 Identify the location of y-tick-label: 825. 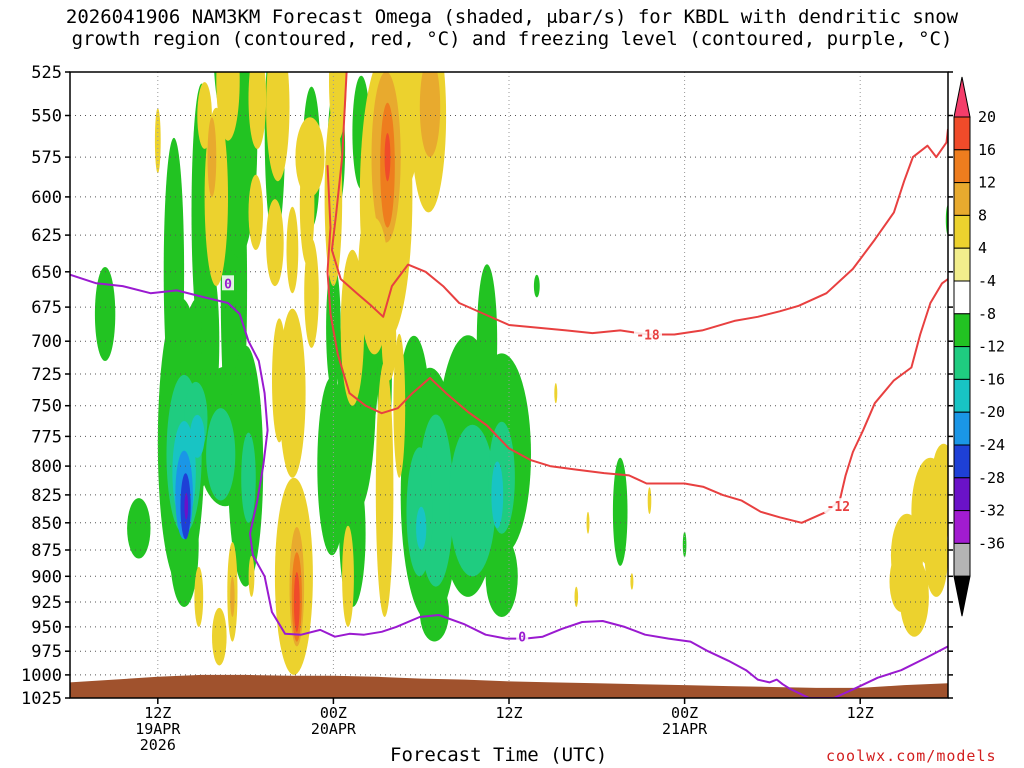
(46, 496).